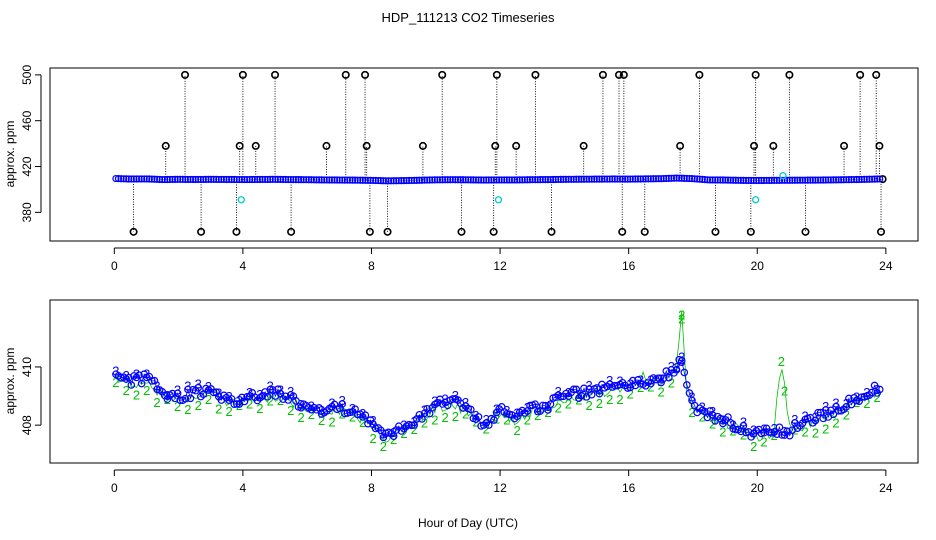 The width and height of the screenshot is (936, 540). Describe the element at coordinates (886, 266) in the screenshot. I see `x-tick-label: 24` at that location.